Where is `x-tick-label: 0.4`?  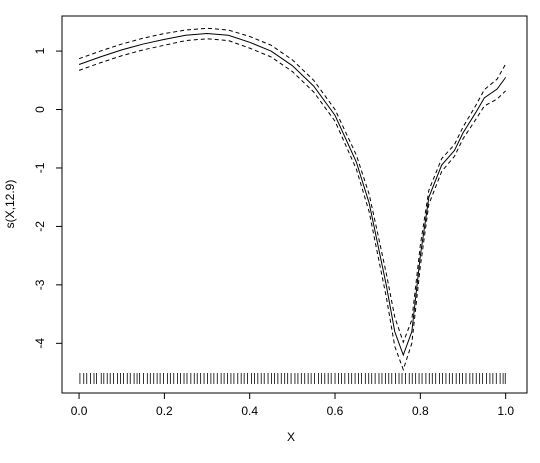 x-tick-label: 0.4 is located at coordinates (249, 411).